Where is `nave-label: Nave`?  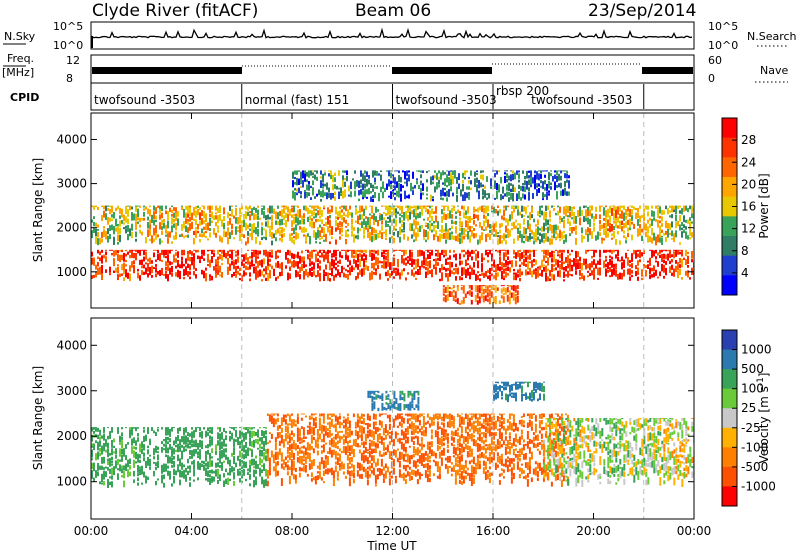
nave-label: Nave is located at coordinates (774, 70).